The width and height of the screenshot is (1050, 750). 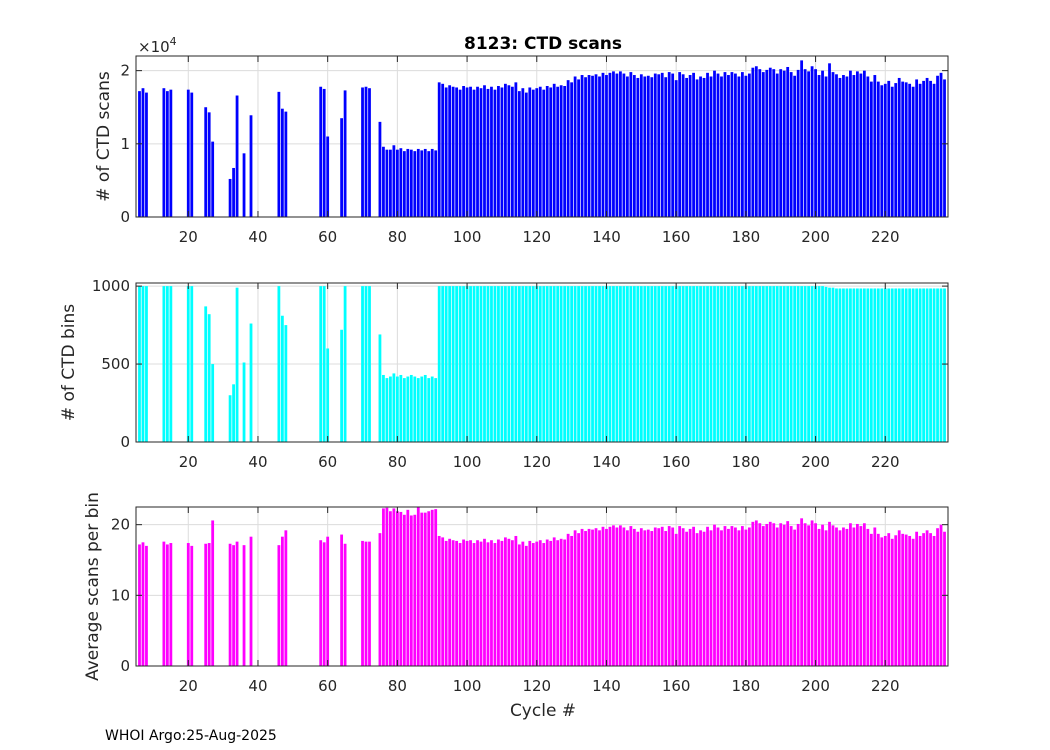 What do you see at coordinates (467, 237) in the screenshot?
I see `x-tick-label: 100` at bounding box center [467, 237].